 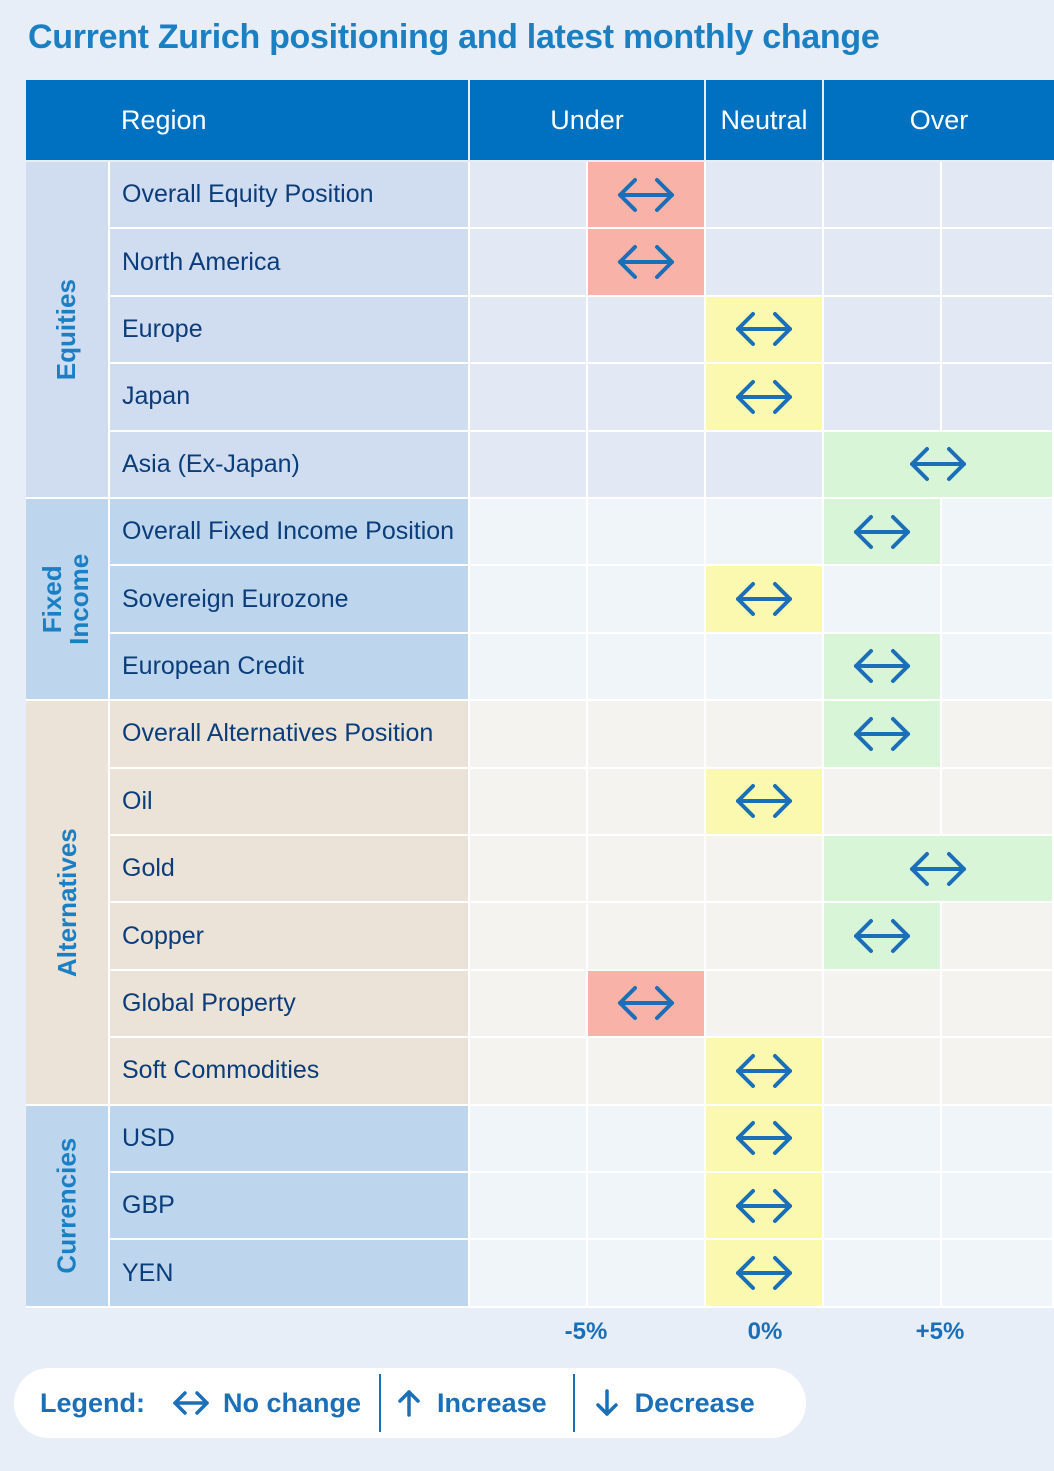 What do you see at coordinates (940, 1331) in the screenshot?
I see `axis-tick-label: +5%` at bounding box center [940, 1331].